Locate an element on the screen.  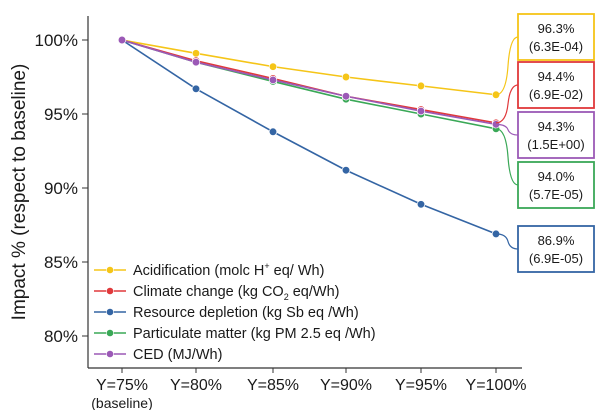
annotation-percent: 94.0% is located at coordinates (556, 176).